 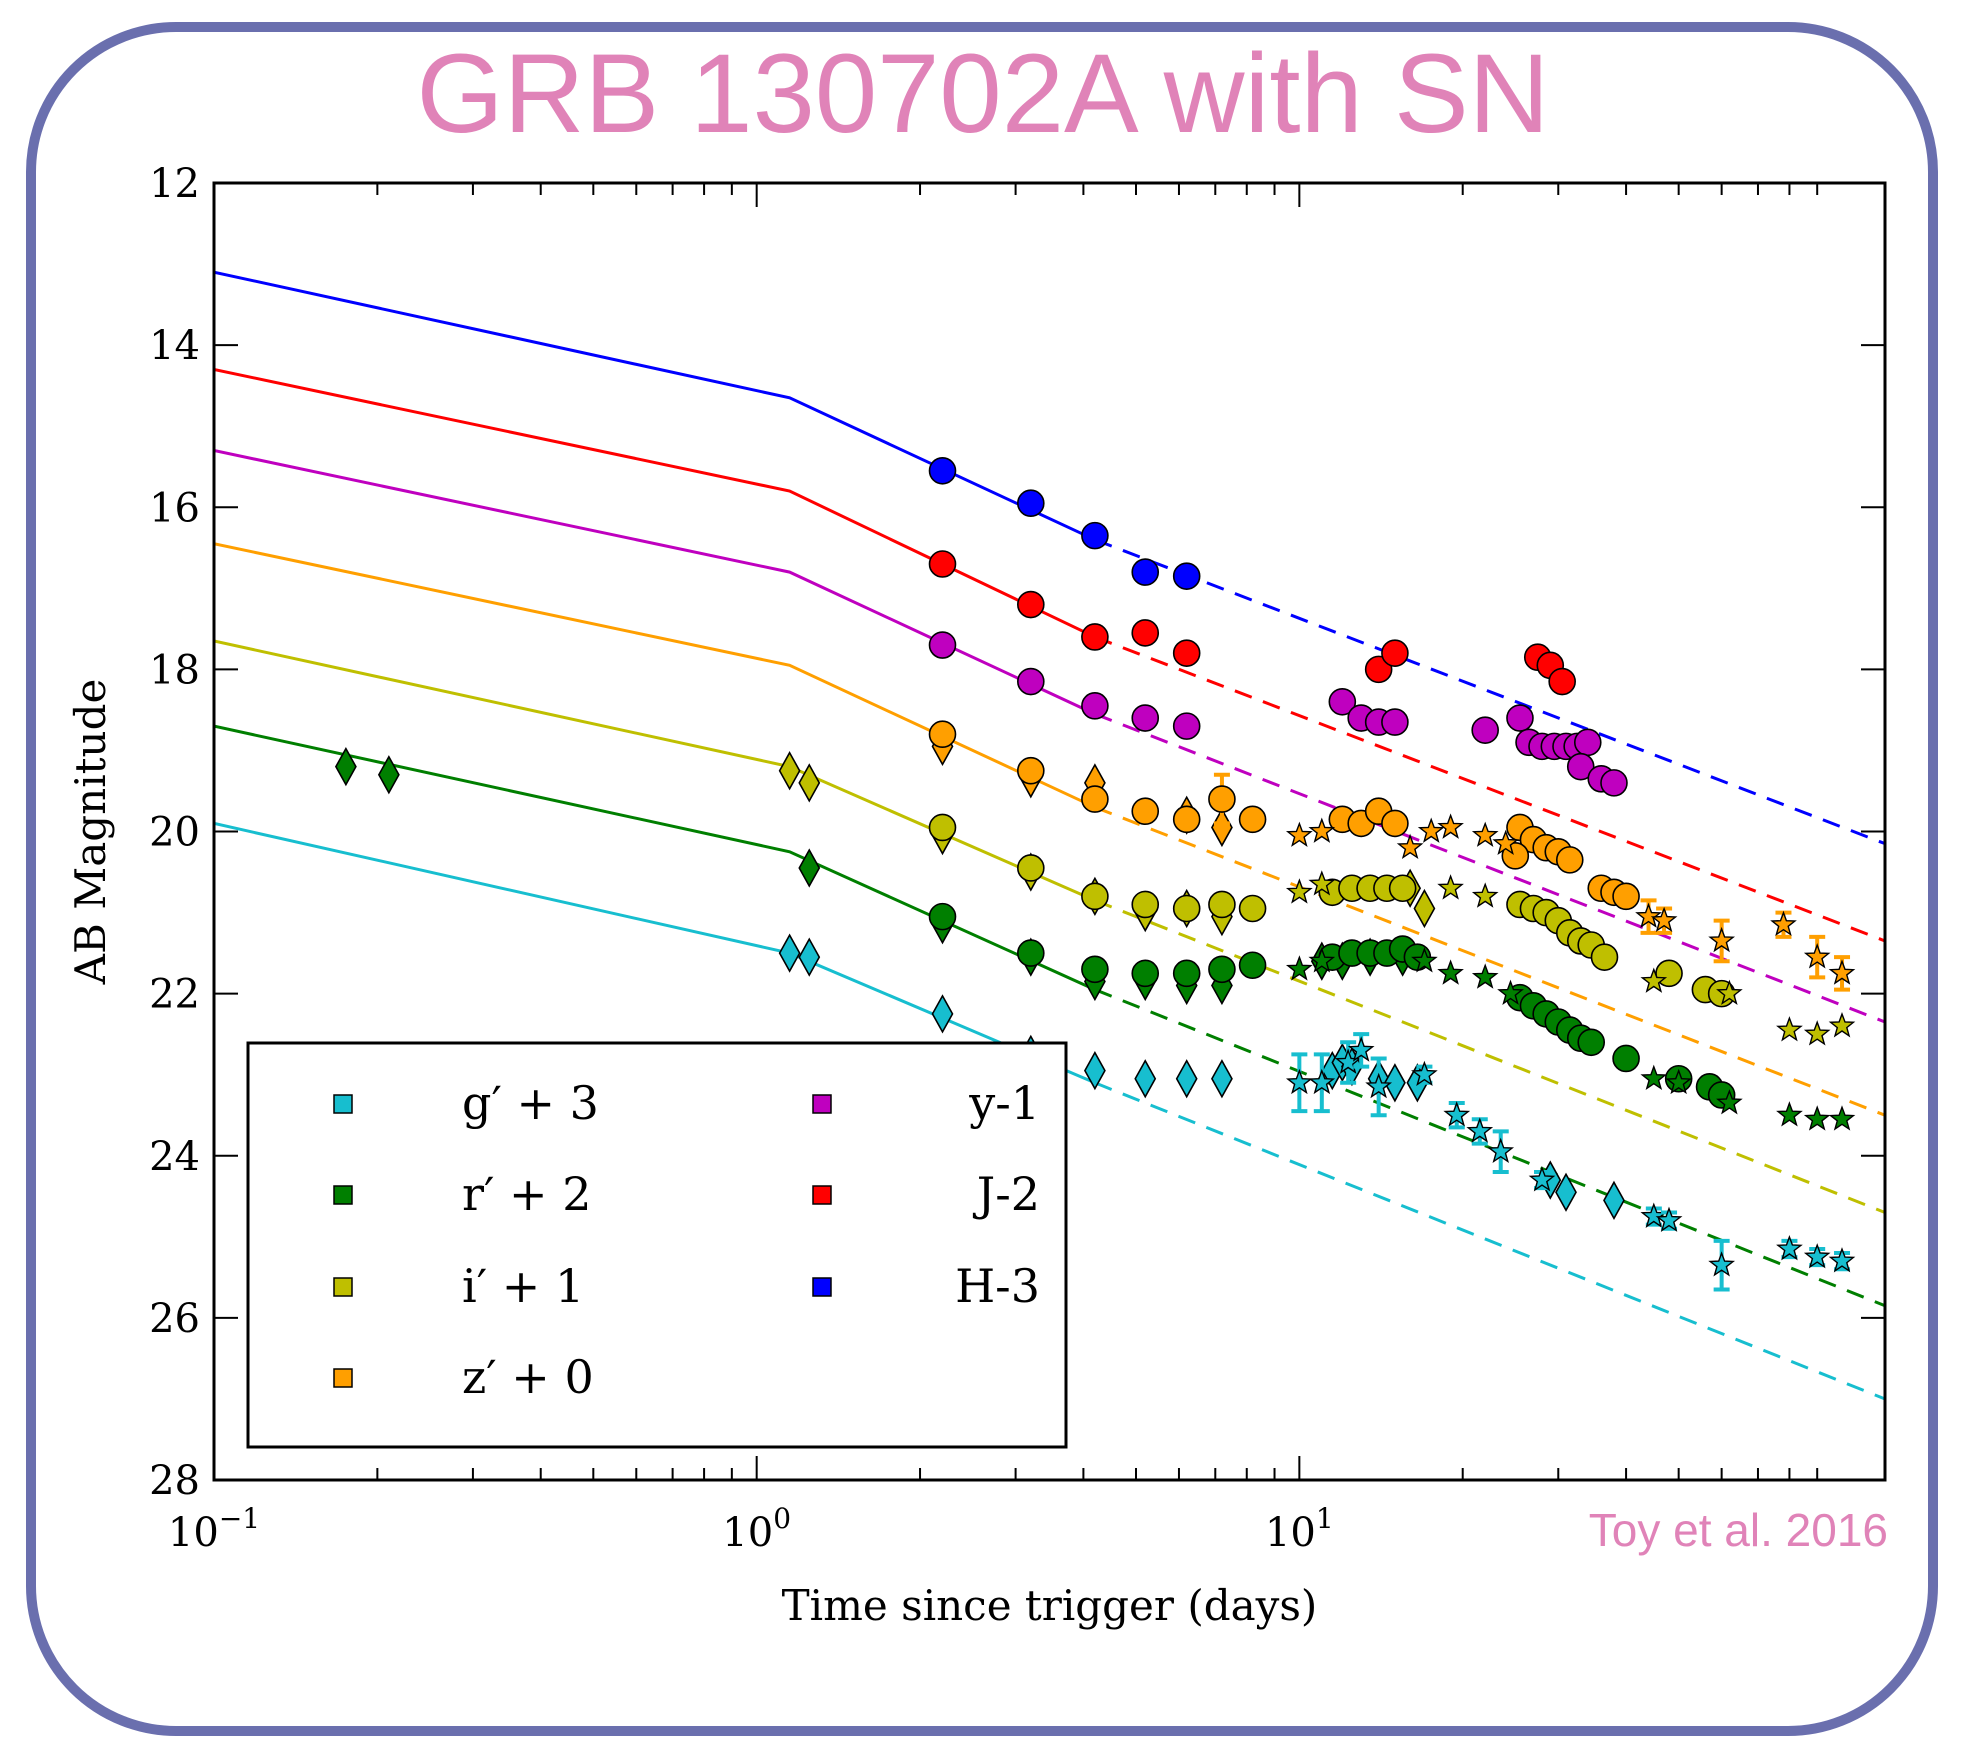 What do you see at coordinates (997, 1286) in the screenshot?
I see `legend-label-6: H-3` at bounding box center [997, 1286].